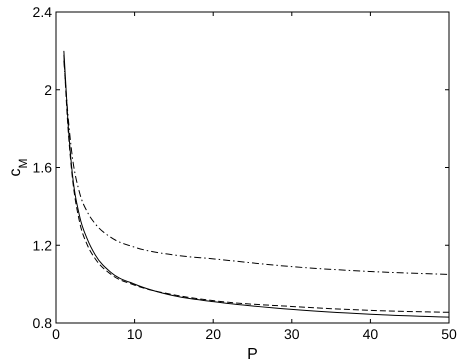  What do you see at coordinates (292, 334) in the screenshot?
I see `x-tick-label: 30` at bounding box center [292, 334].